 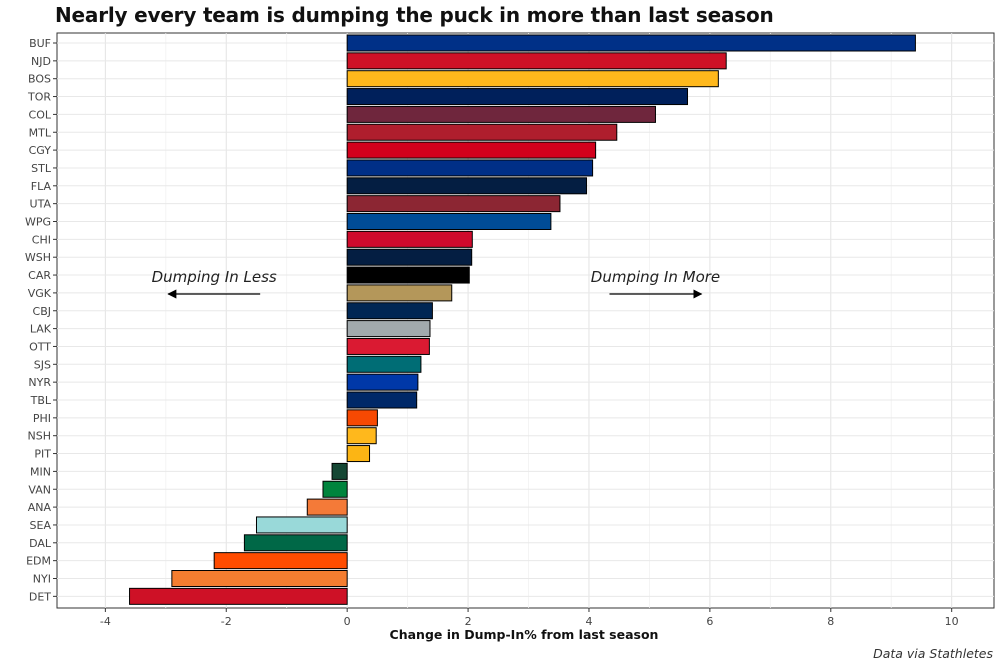 What do you see at coordinates (280, 561) in the screenshot?
I see `bar-edm` at bounding box center [280, 561].